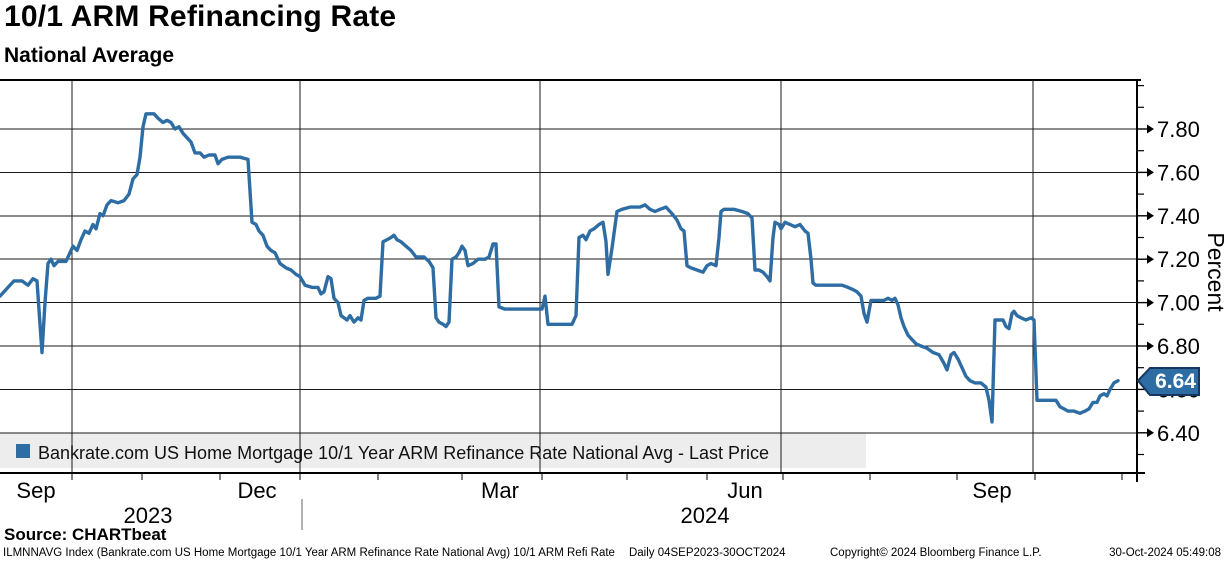 The image size is (1224, 565). I want to click on y-tick-label: 7.80, so click(1178, 129).